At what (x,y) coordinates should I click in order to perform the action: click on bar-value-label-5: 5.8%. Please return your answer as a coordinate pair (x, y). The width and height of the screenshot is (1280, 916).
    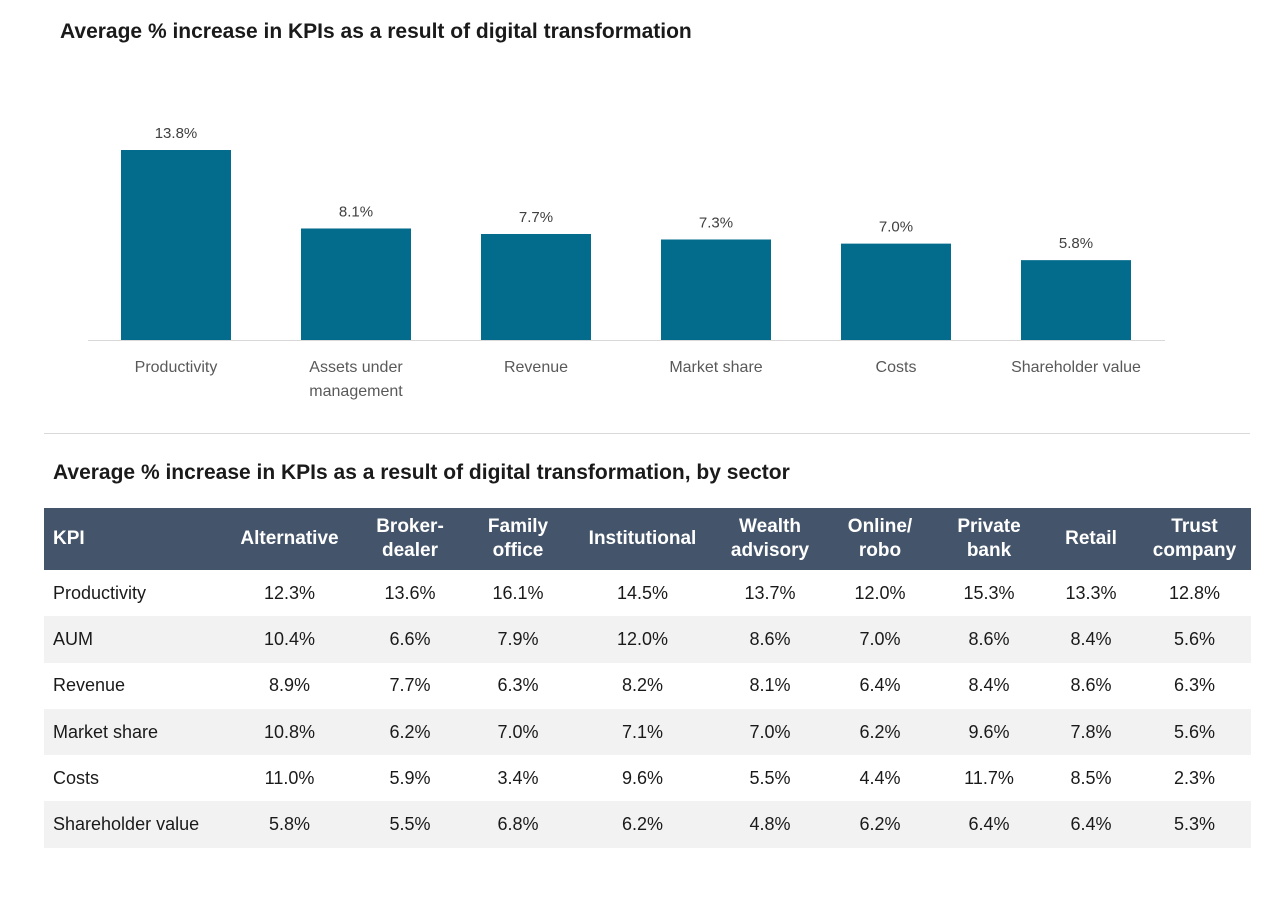
    Looking at the image, I should click on (1076, 243).